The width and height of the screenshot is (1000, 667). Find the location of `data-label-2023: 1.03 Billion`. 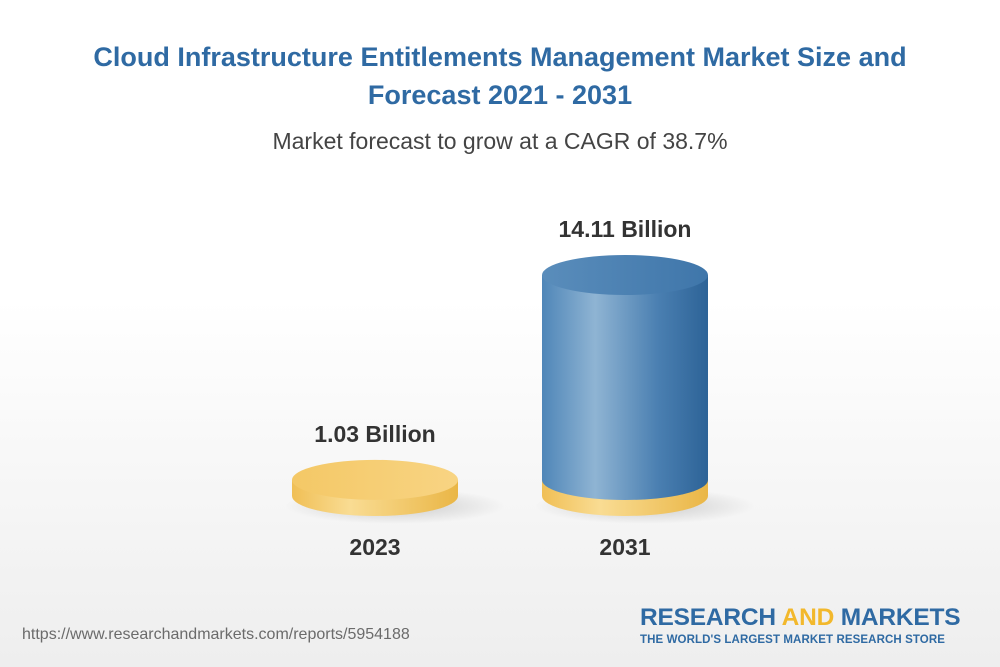

data-label-2023: 1.03 Billion is located at coordinates (374, 434).